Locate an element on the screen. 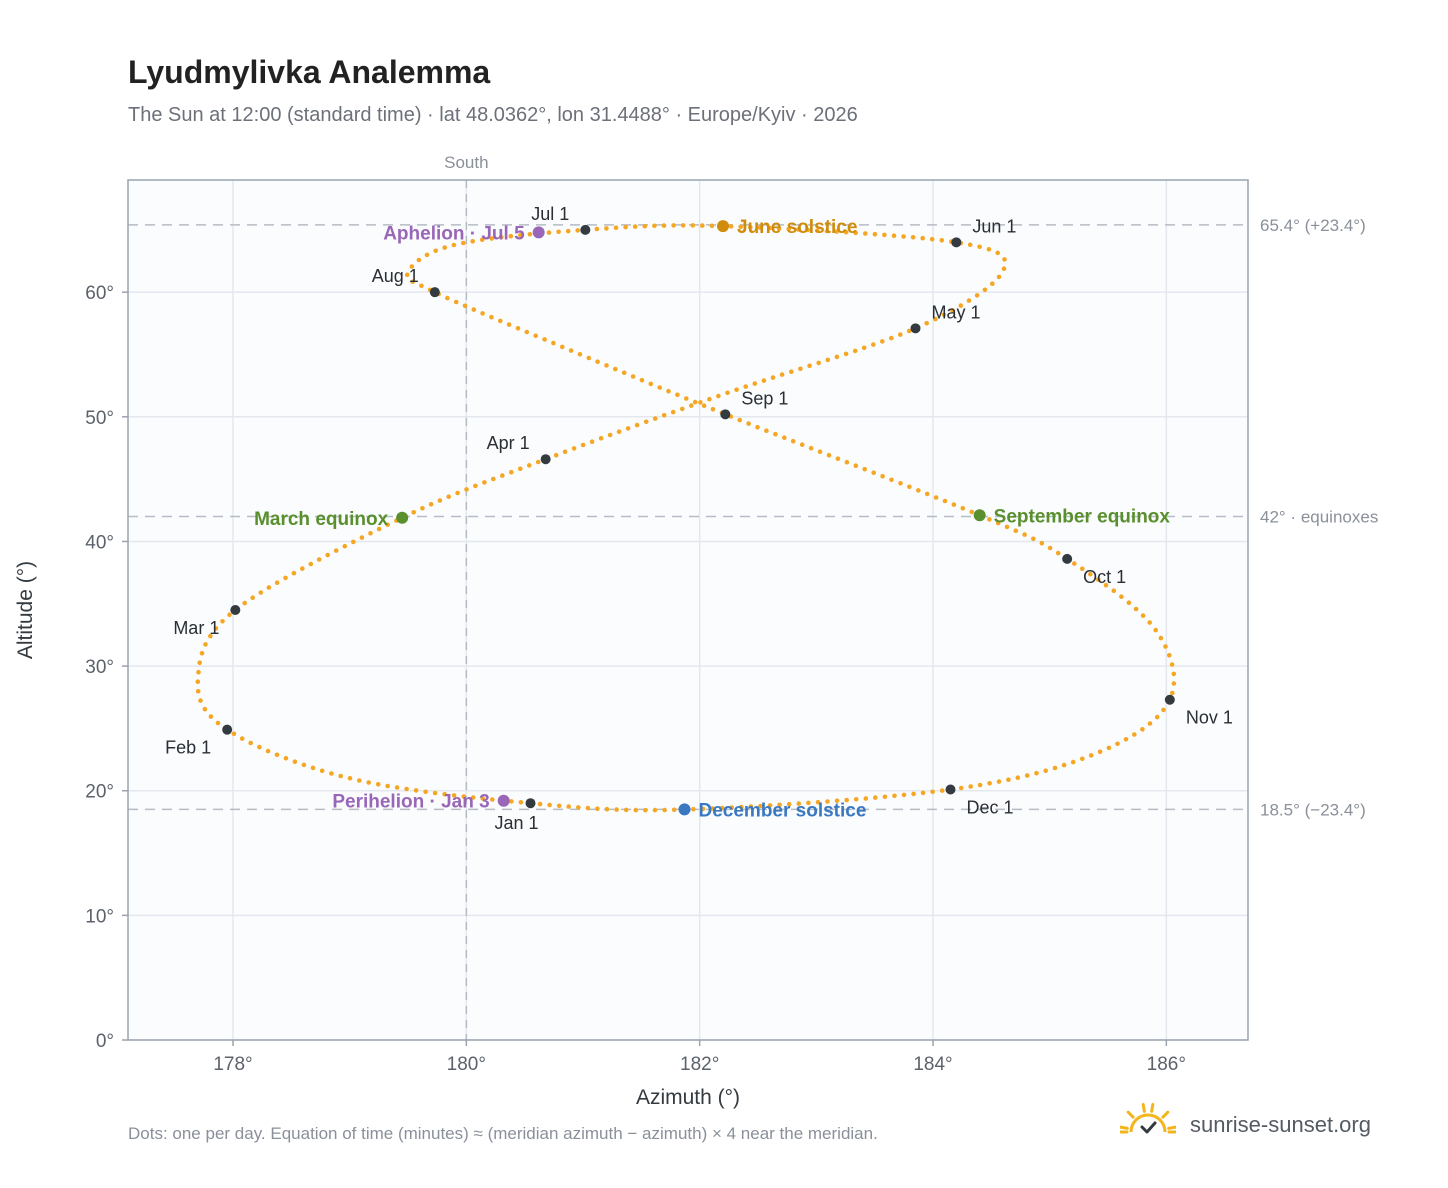  month-label: Apr 1 is located at coordinates (508, 443).